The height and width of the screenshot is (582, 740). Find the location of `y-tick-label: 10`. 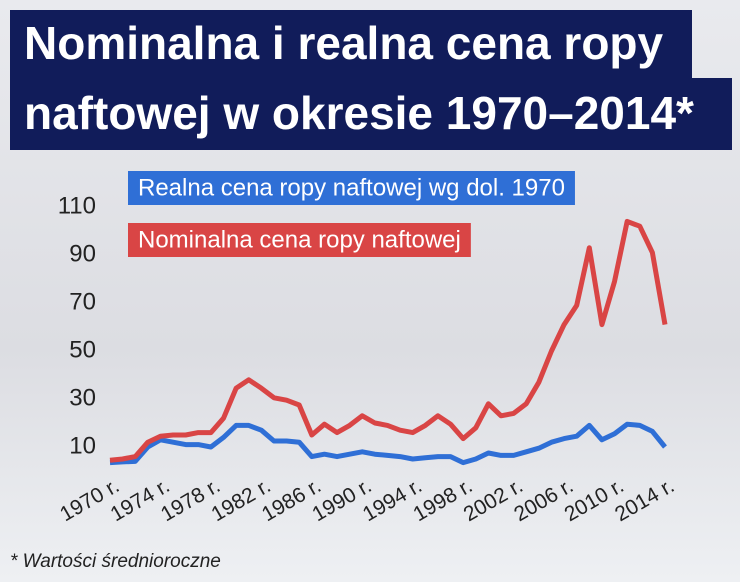

y-tick-label: 10 is located at coordinates (82, 445).